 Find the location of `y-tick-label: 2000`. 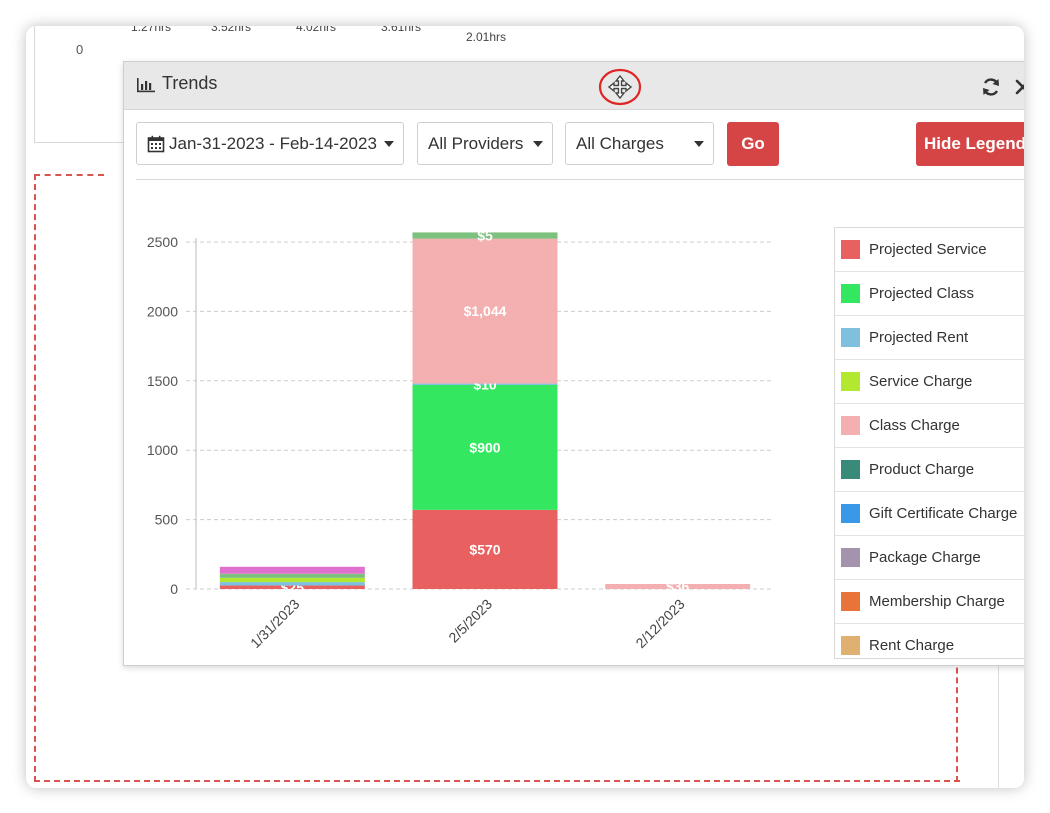

y-tick-label: 2000 is located at coordinates (162, 311).